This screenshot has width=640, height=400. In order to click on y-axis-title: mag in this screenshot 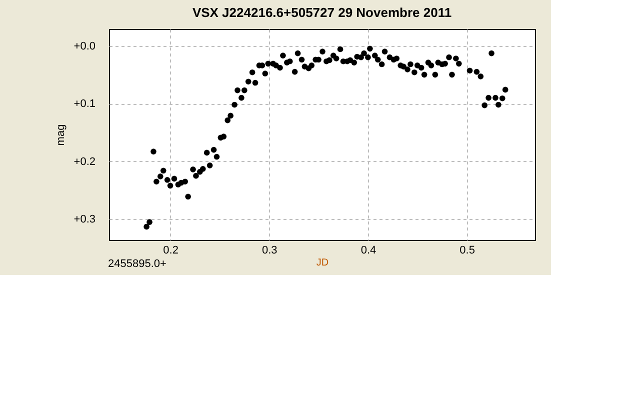, I will do `click(60, 135)`.